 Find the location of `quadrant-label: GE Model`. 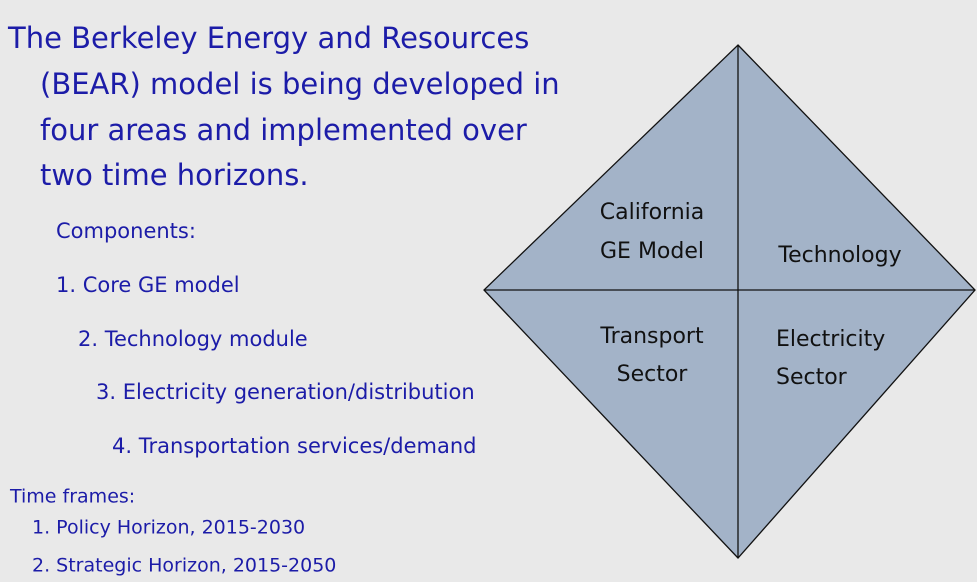

quadrant-label: GE Model is located at coordinates (652, 251).